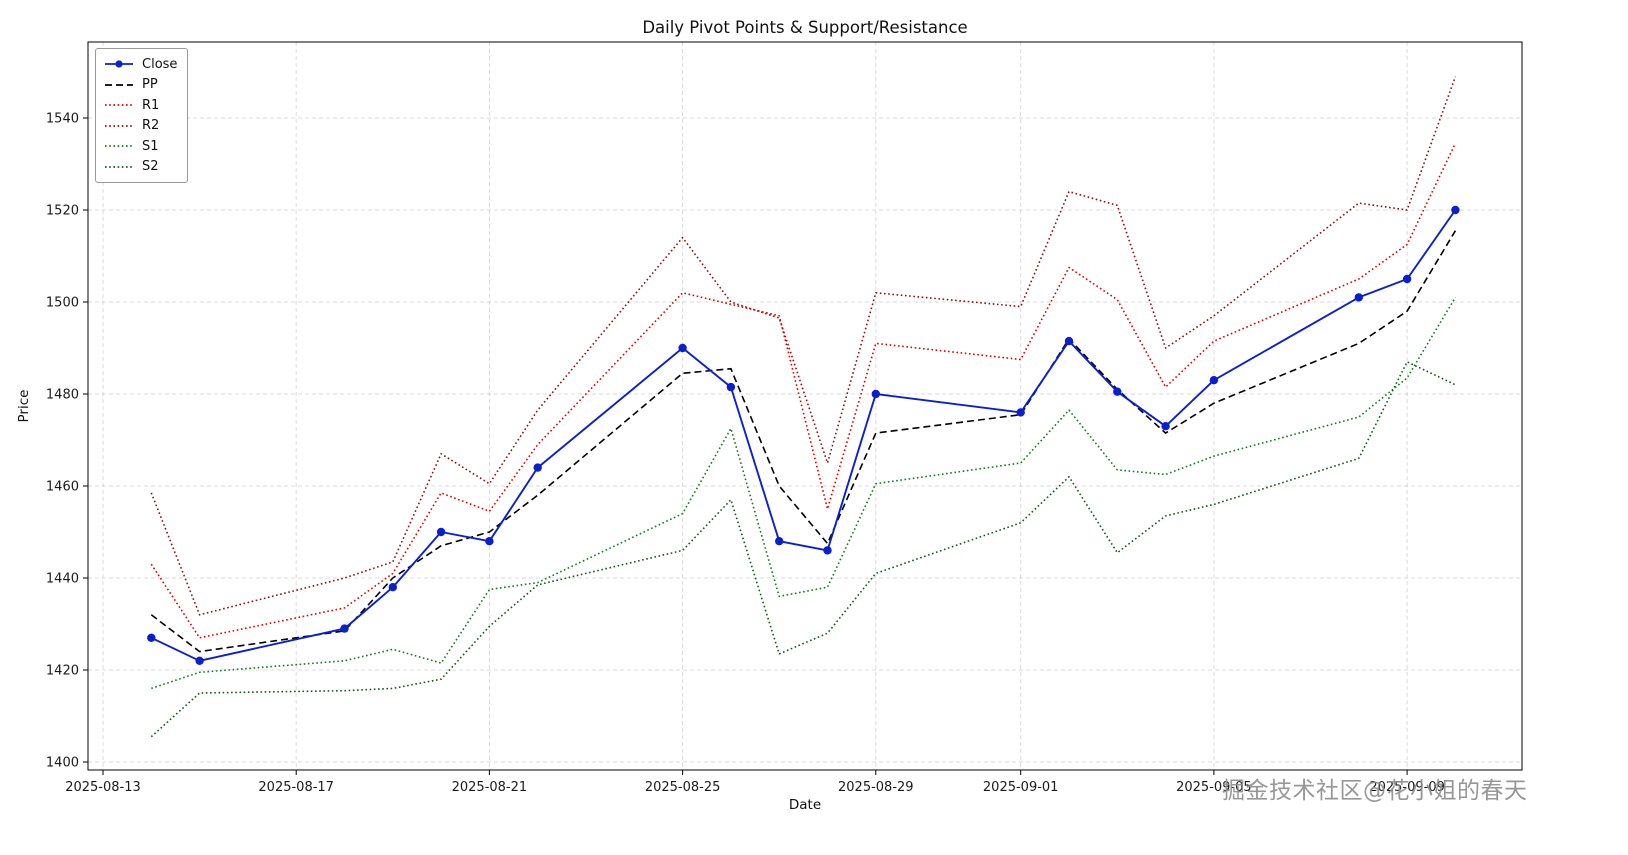  What do you see at coordinates (62, 119) in the screenshot?
I see `y-tick-label: 1540` at bounding box center [62, 119].